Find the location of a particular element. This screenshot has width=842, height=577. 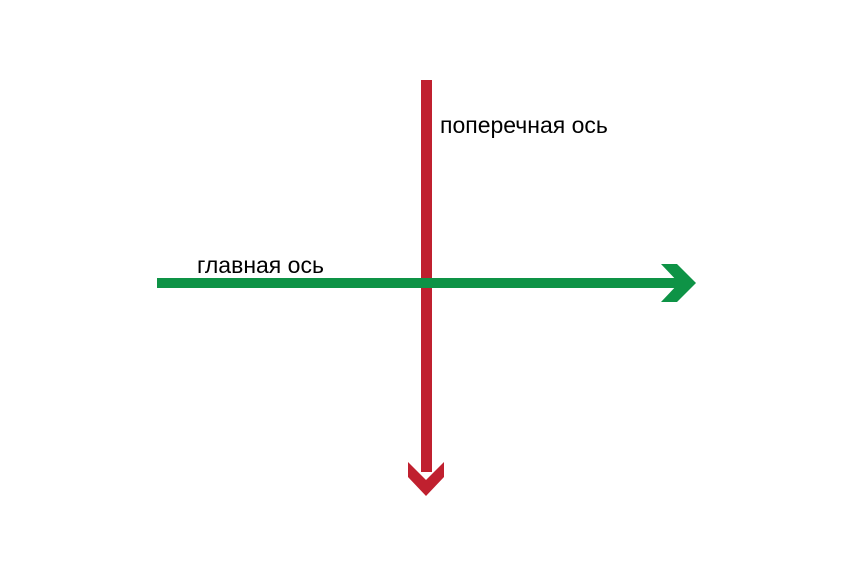

cross-axis-label: поперечная ось is located at coordinates (524, 125).